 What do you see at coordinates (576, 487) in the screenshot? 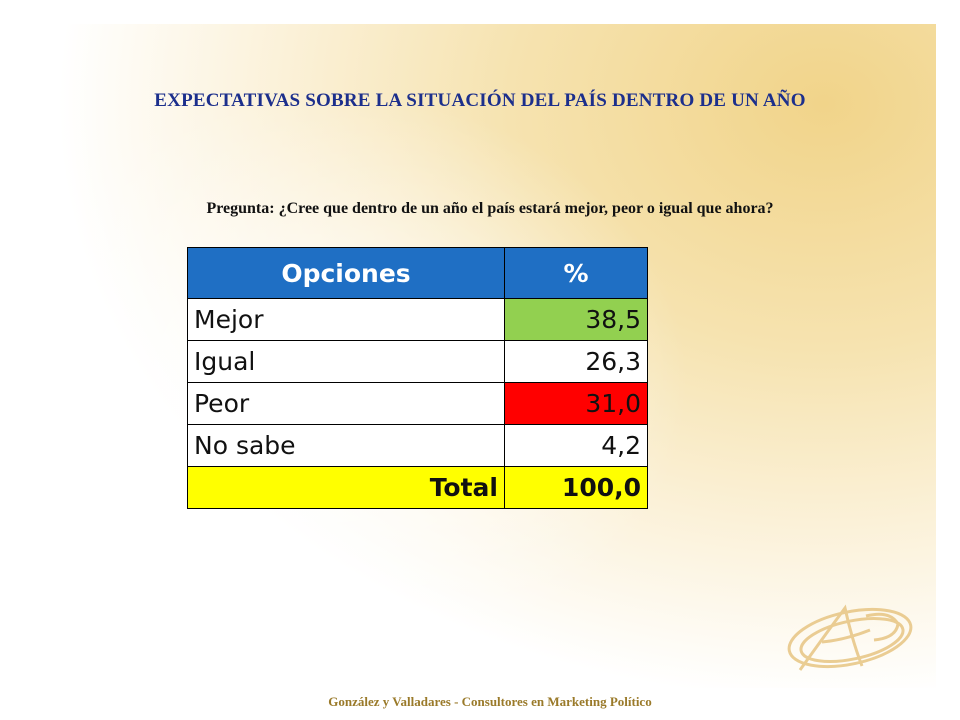
I see `total-value: 100,0` at bounding box center [576, 487].